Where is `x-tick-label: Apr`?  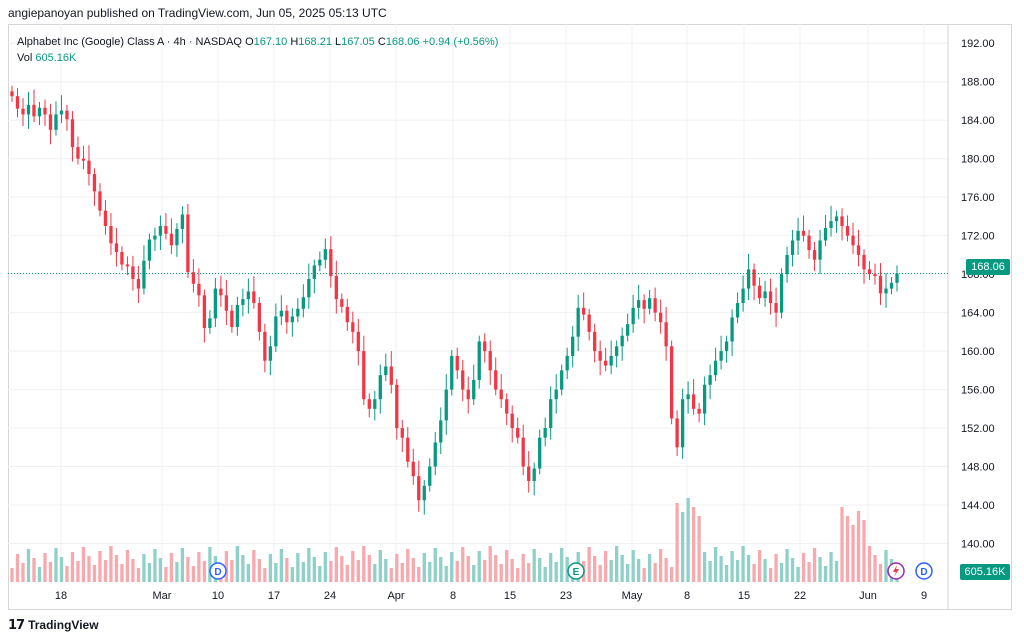 x-tick-label: Apr is located at coordinates (395, 596).